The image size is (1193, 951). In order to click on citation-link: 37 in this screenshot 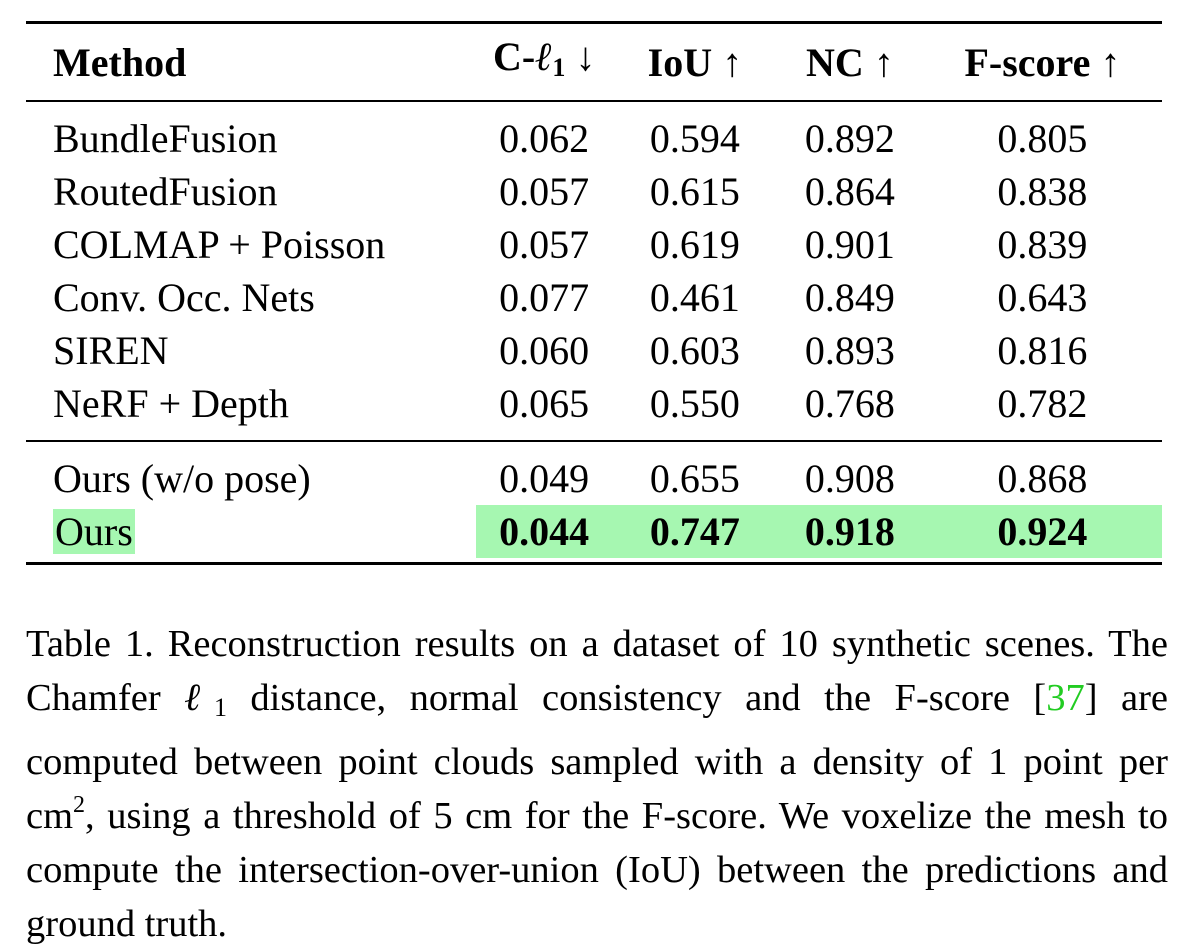, I will do `click(1065, 698)`.